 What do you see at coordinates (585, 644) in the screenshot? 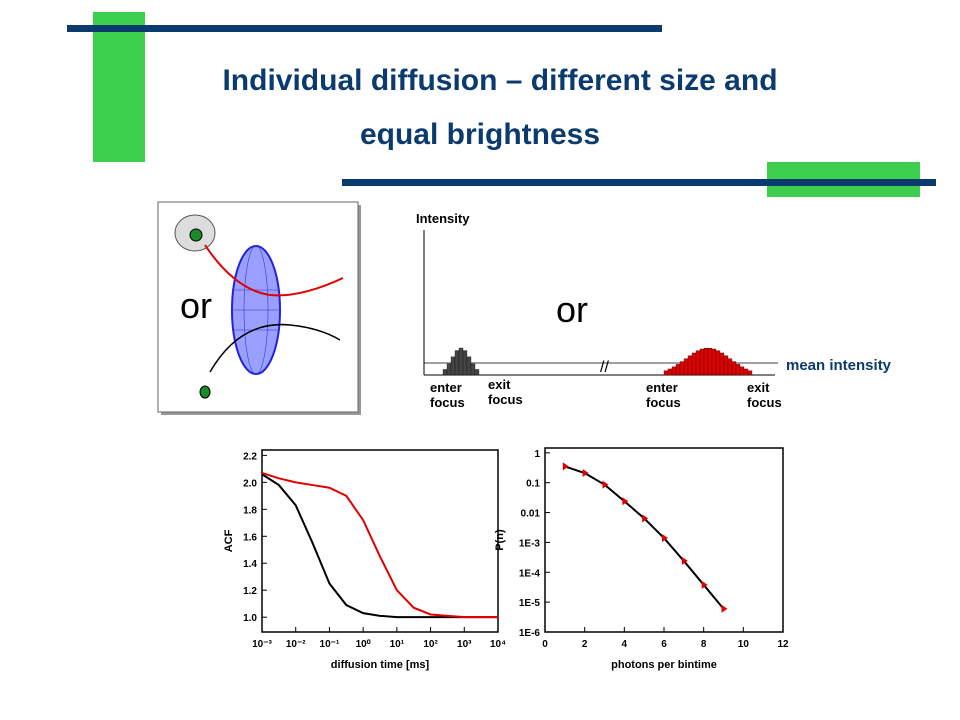
I see `x-tick-label: 2` at bounding box center [585, 644].